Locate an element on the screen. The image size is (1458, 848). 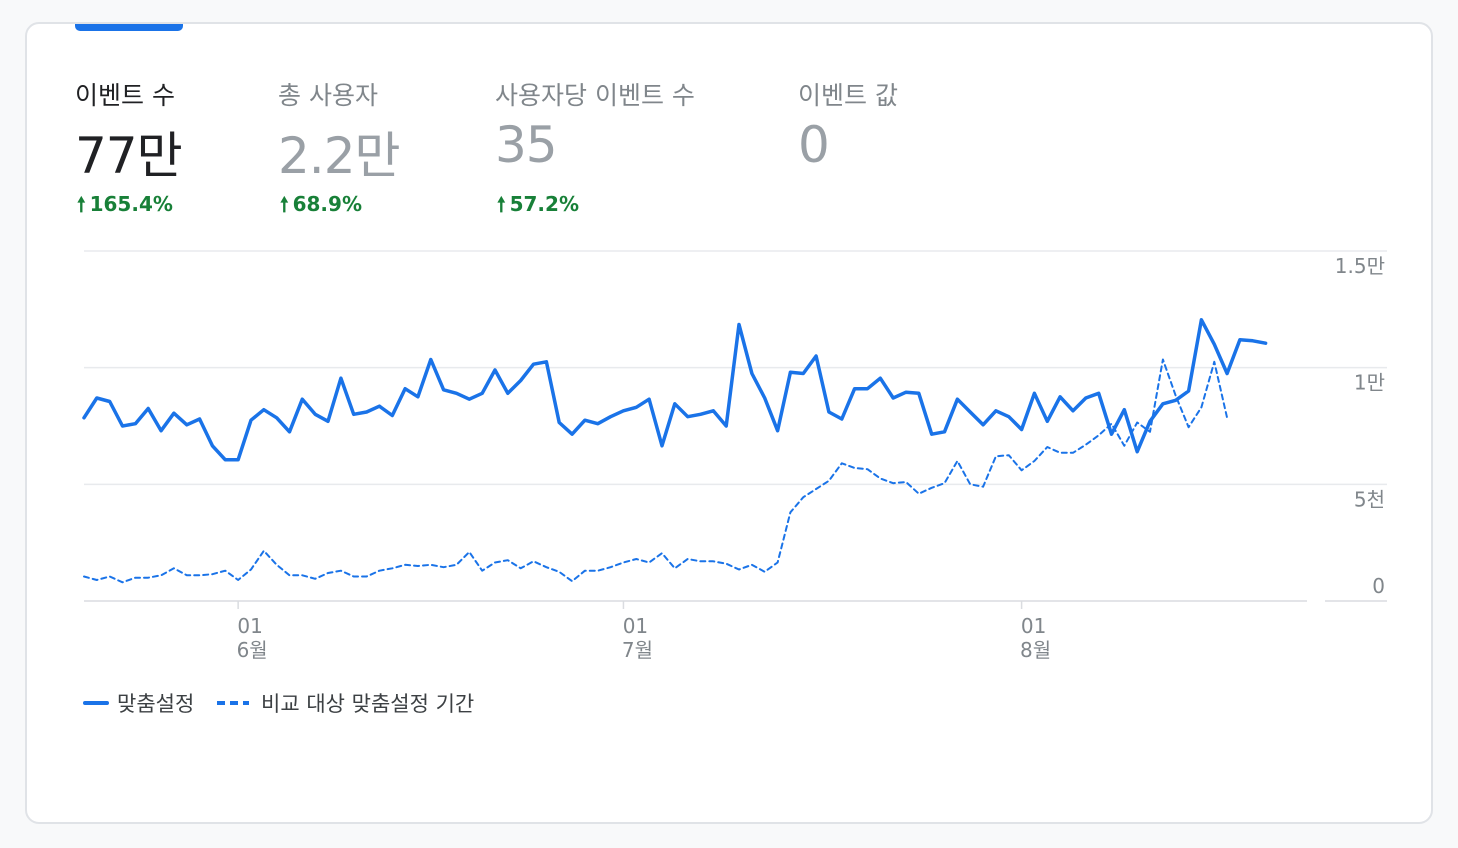
x-tick-label-month: 6월 is located at coordinates (252, 650).